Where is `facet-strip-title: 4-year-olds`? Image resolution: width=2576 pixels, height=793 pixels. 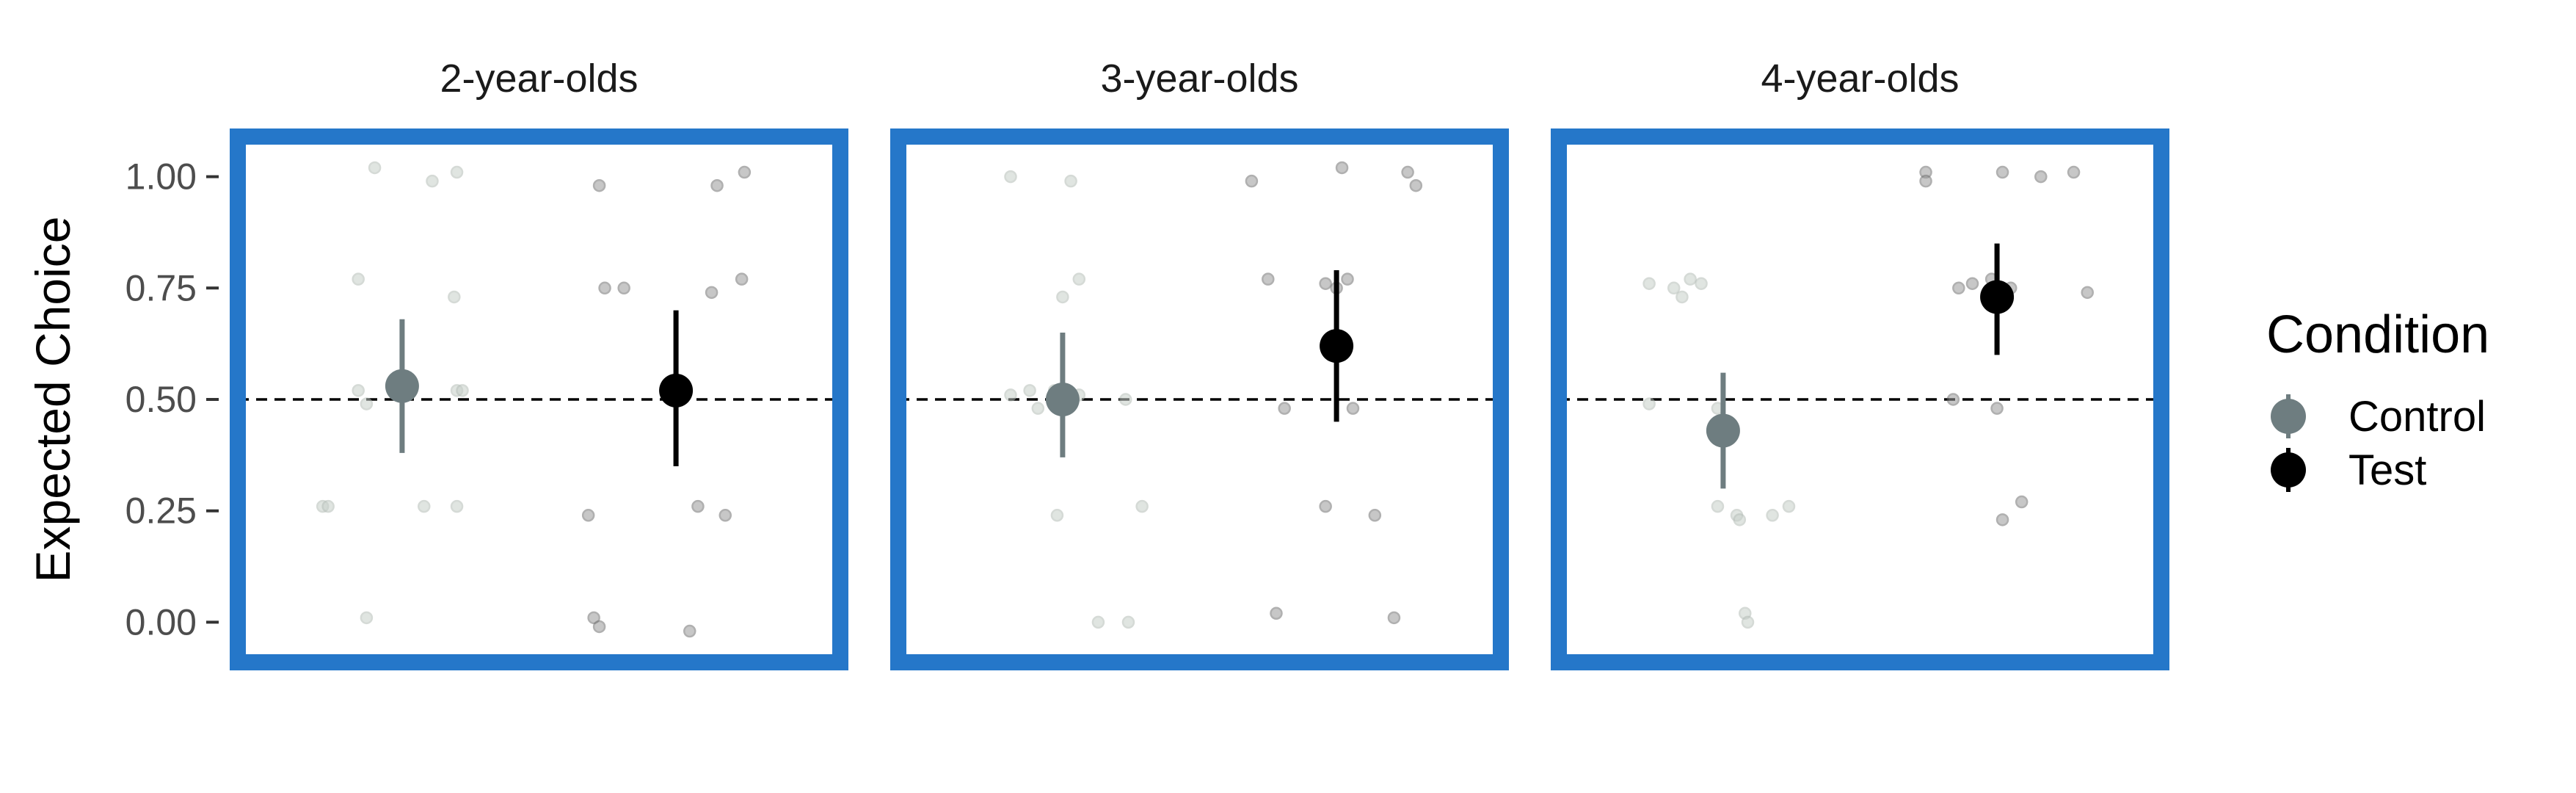 facet-strip-title: 4-year-olds is located at coordinates (1860, 79).